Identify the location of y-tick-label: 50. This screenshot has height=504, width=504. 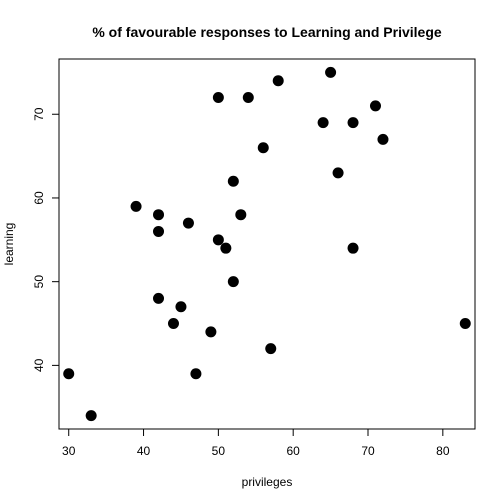
(39, 282).